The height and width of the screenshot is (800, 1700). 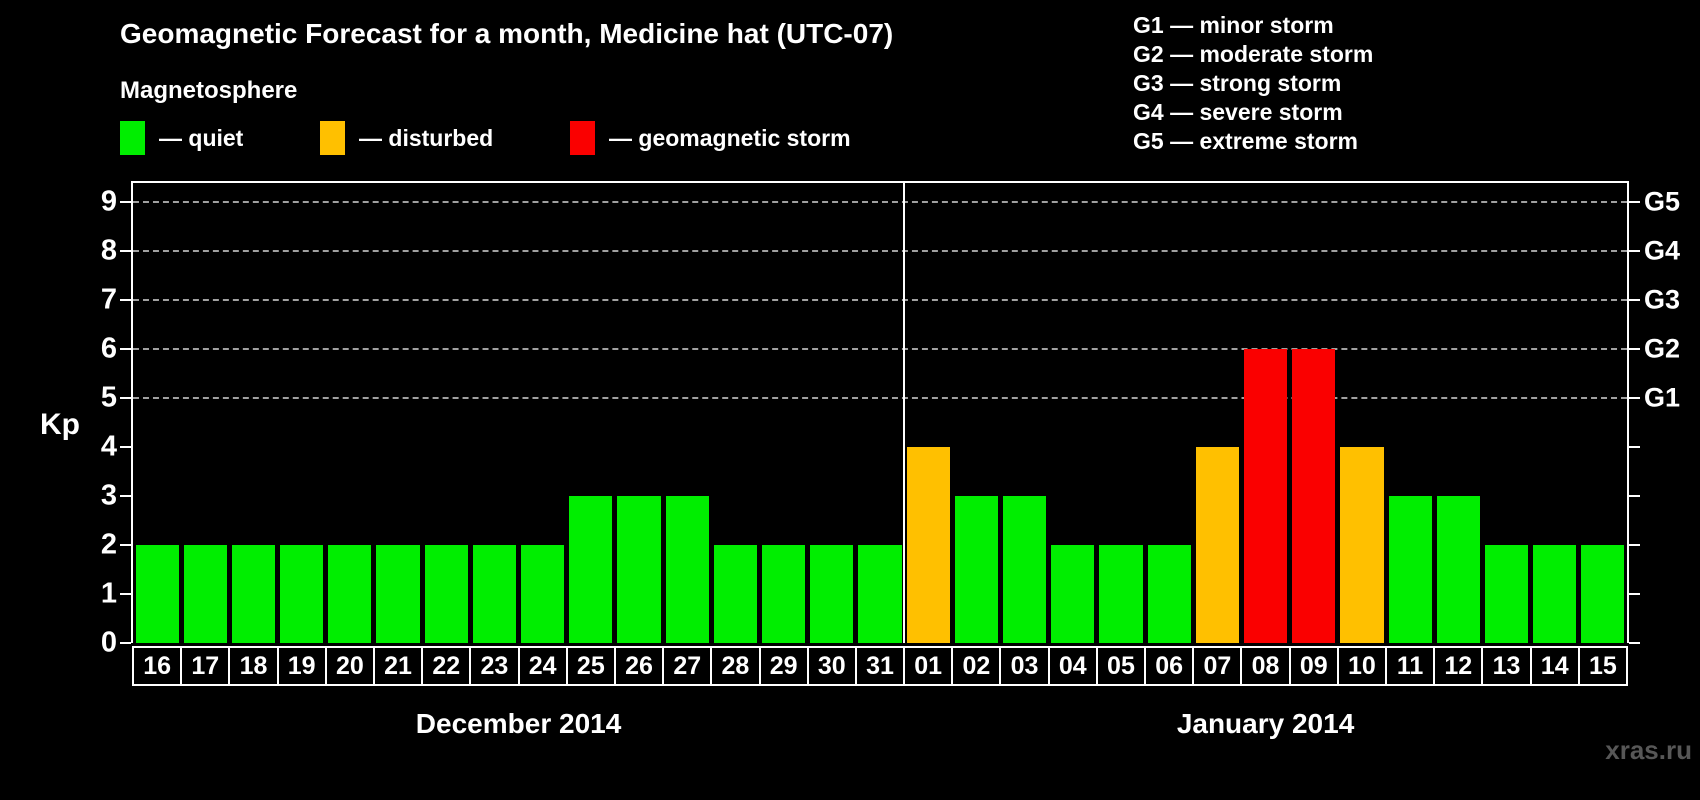 What do you see at coordinates (1313, 666) in the screenshot?
I see `day-label-09: 09` at bounding box center [1313, 666].